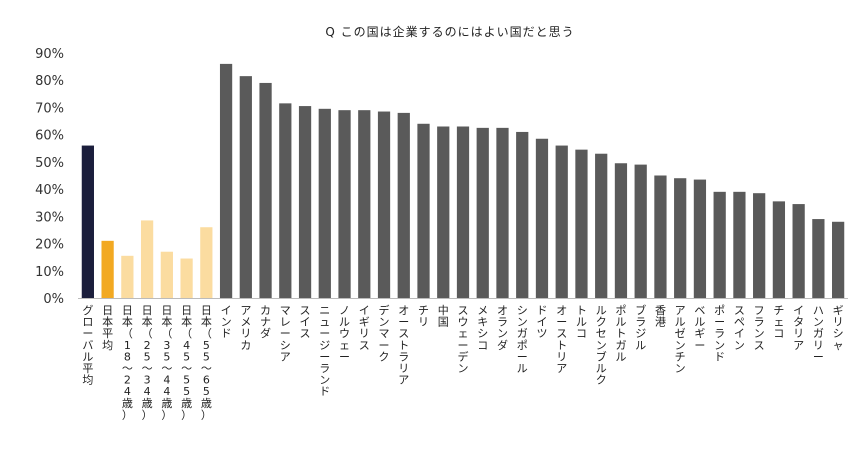 The height and width of the screenshot is (475, 867). Describe the element at coordinates (49, 245) in the screenshot. I see `y-tick-label: 20%` at that location.